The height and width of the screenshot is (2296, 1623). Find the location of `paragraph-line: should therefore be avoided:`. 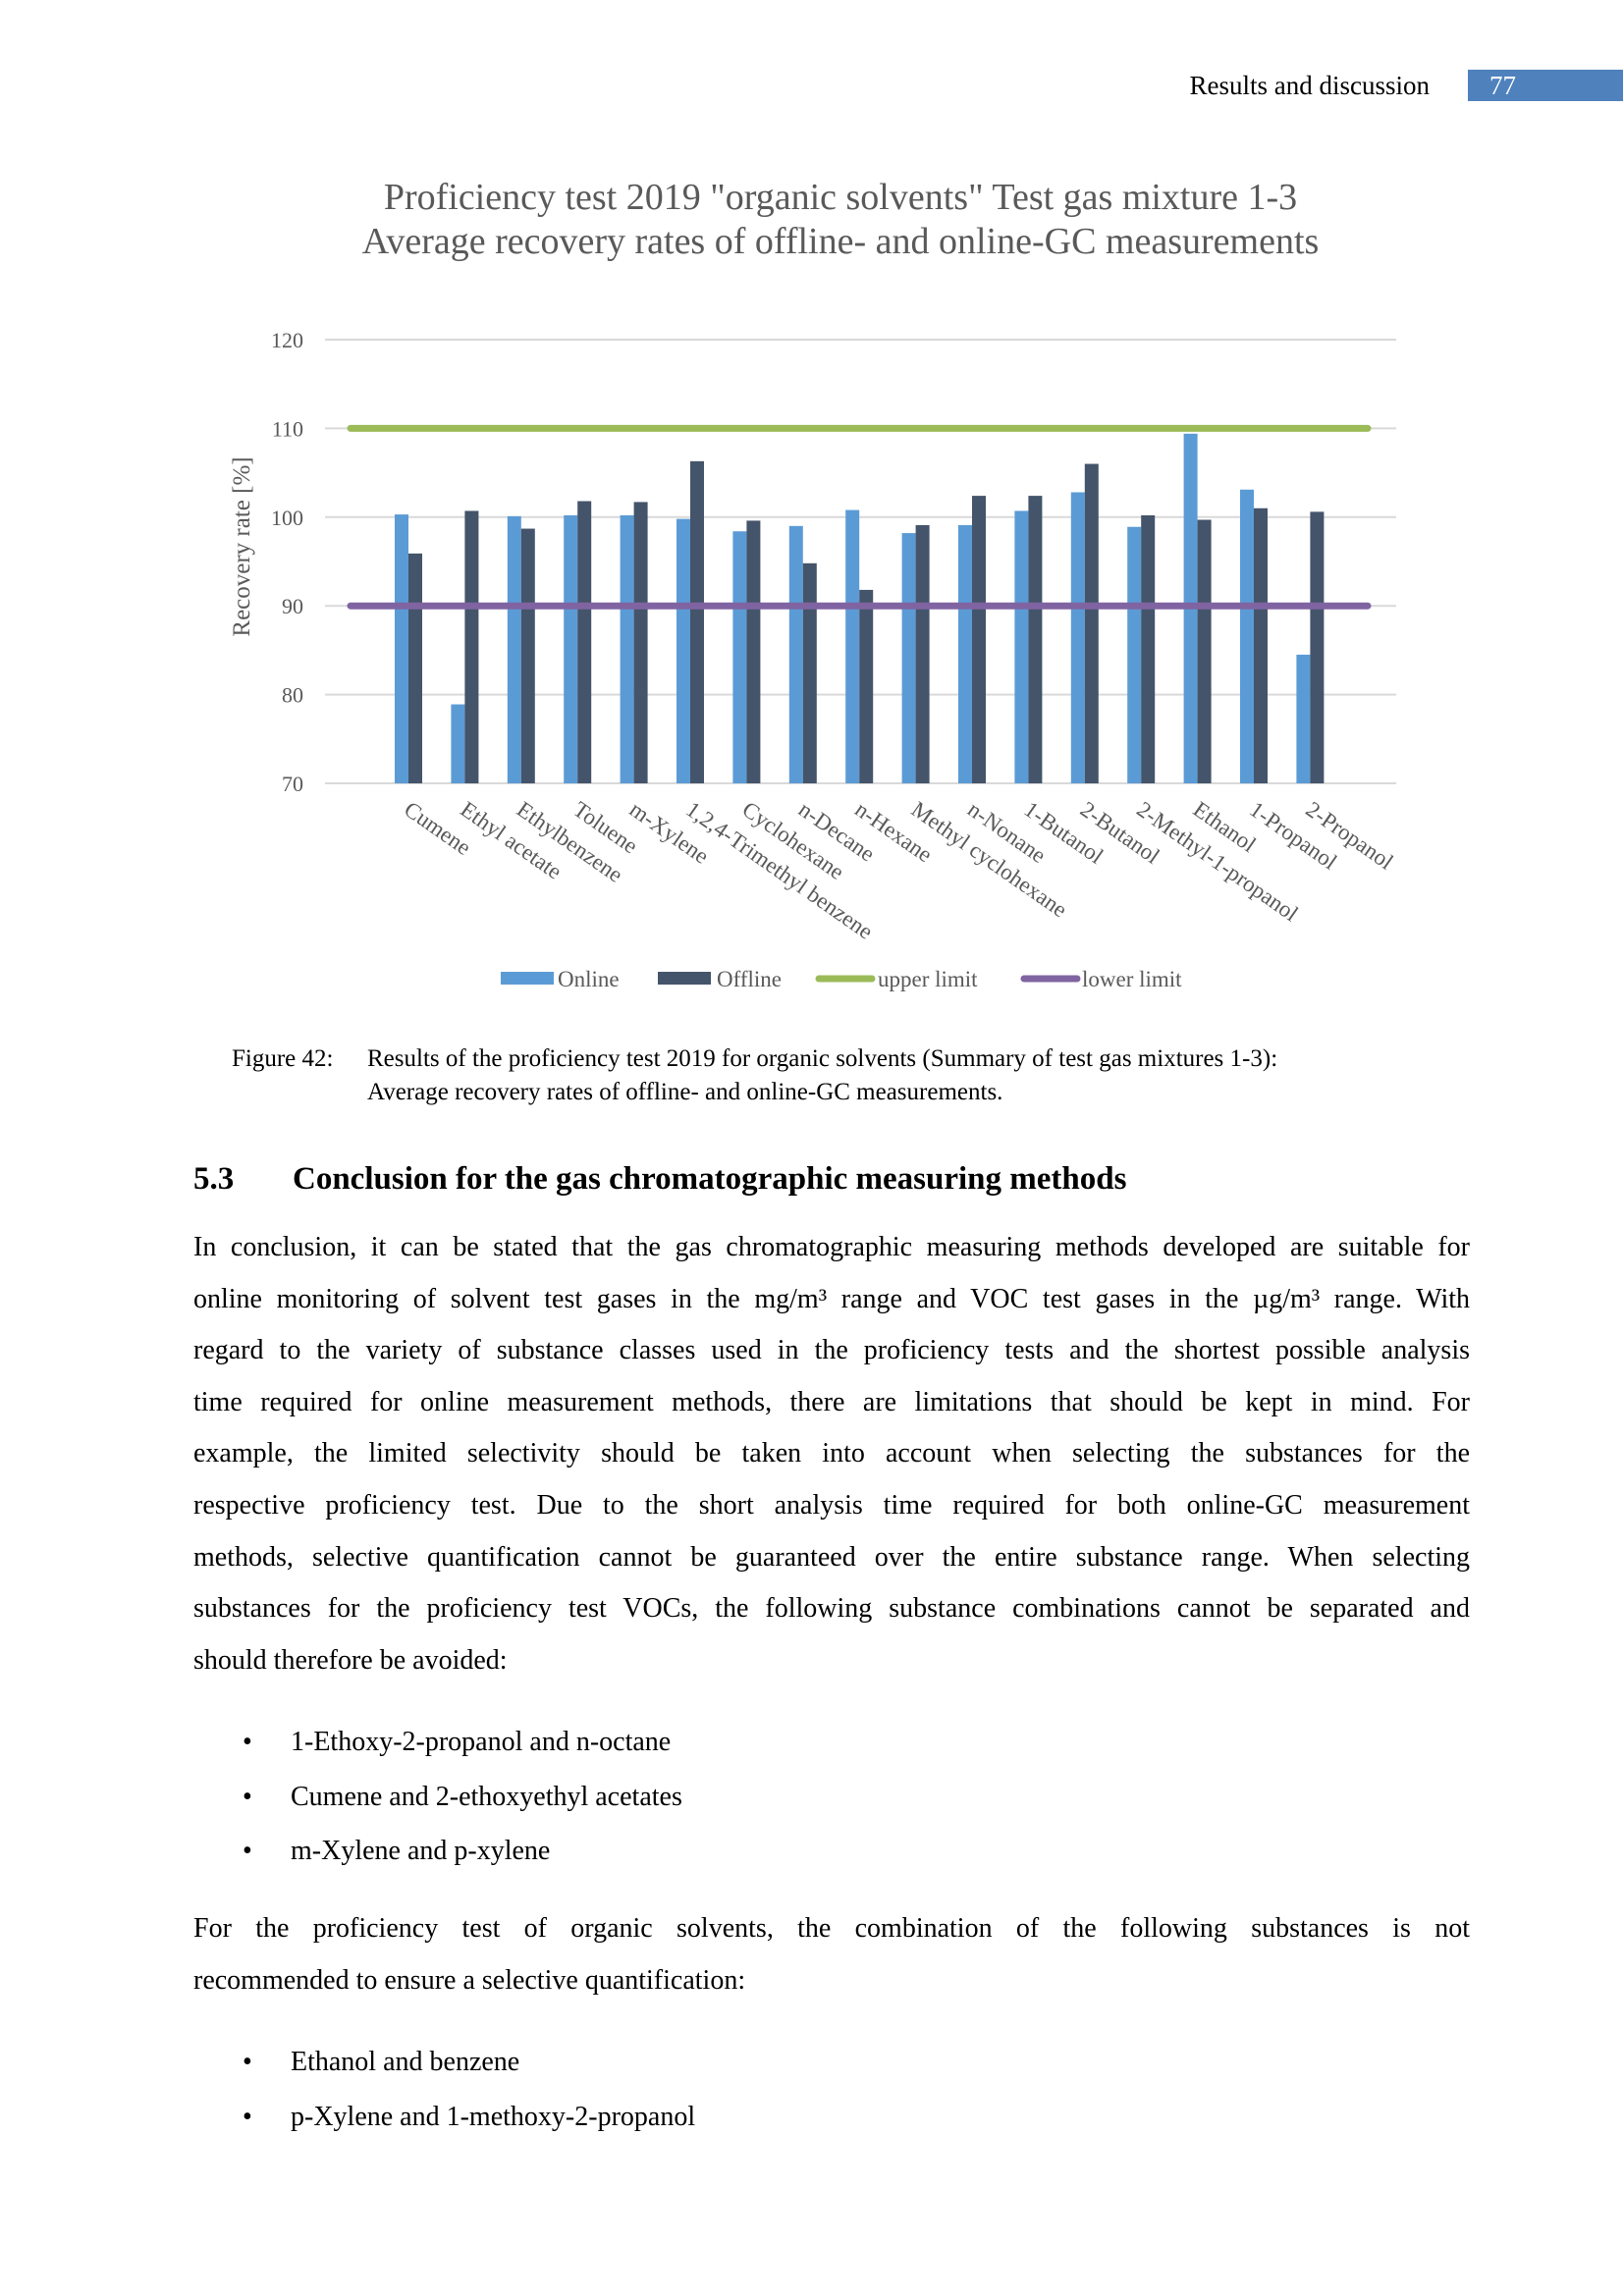

paragraph-line: should therefore be avoided: is located at coordinates (350, 1660).